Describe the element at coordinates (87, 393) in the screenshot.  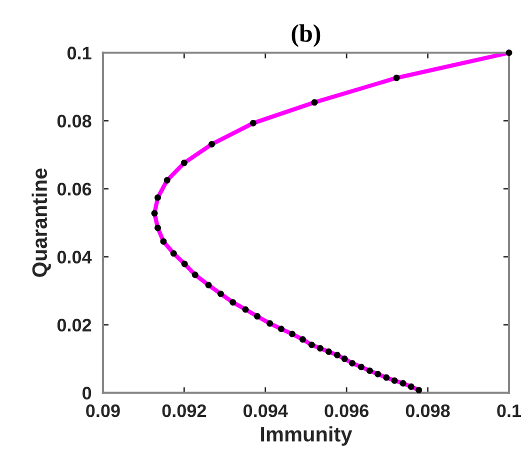
I see `y-tick-label: 0` at that location.